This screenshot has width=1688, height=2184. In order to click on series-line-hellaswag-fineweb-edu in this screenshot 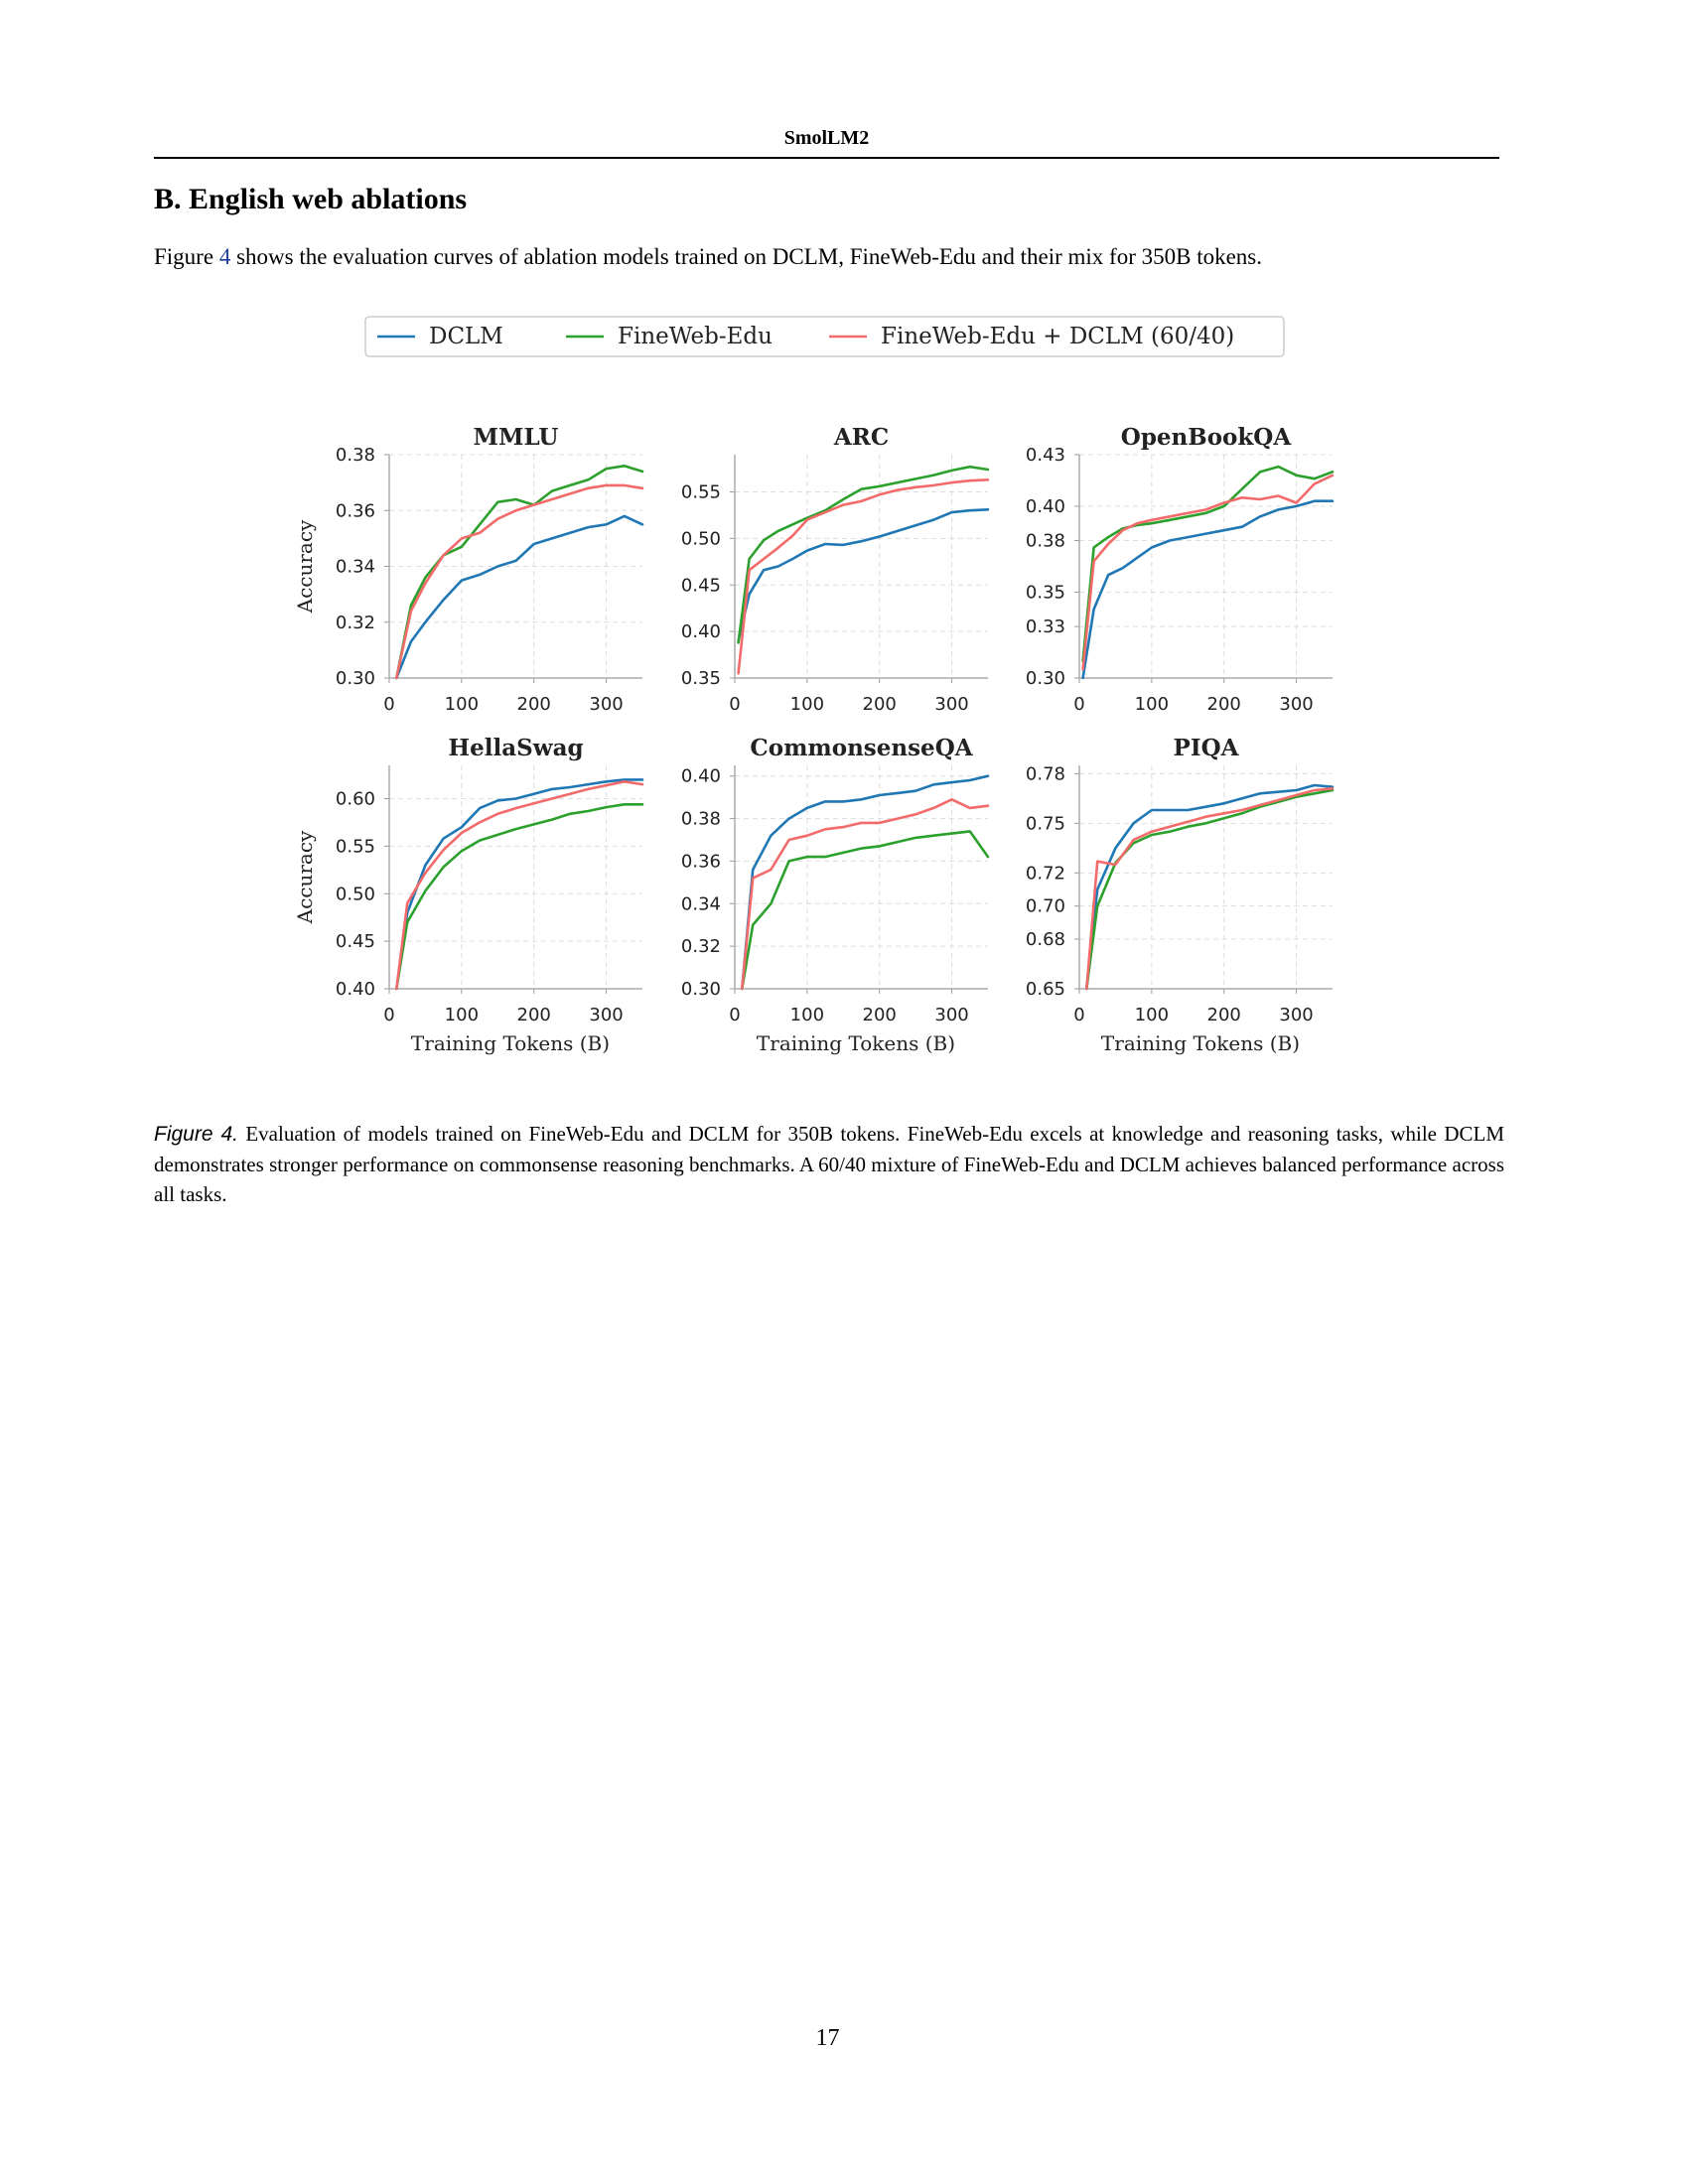, I will do `click(519, 896)`.